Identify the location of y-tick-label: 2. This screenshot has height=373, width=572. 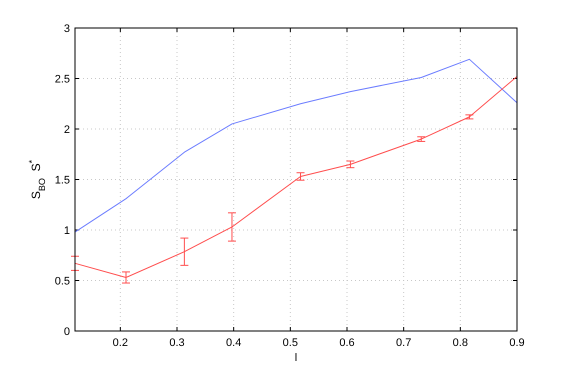
(67, 130).